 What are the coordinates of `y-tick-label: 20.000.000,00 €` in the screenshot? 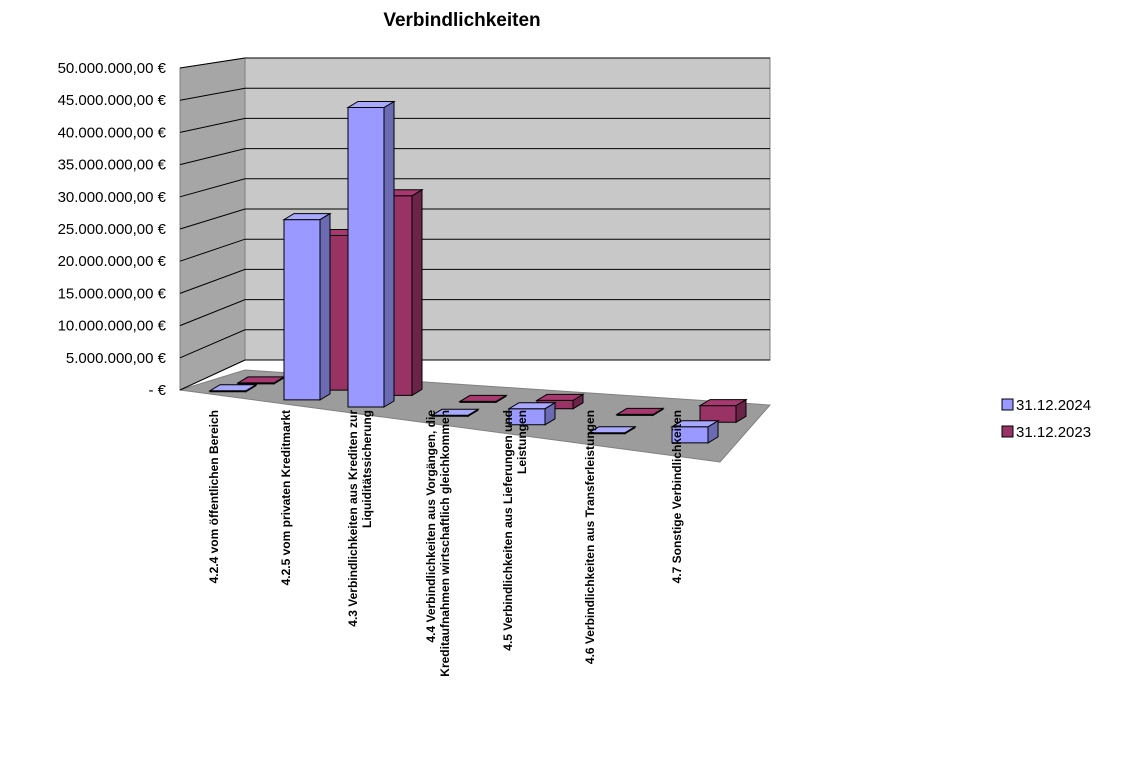 It's located at (112, 261).